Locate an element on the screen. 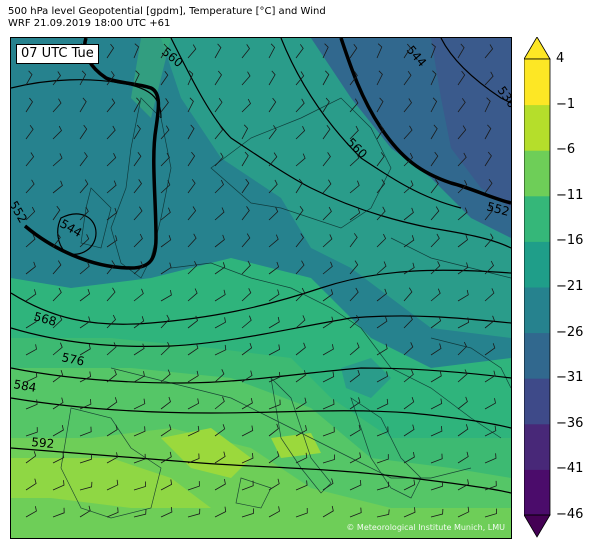 Image resolution: width=599 pixels, height=548 pixels. colorbar-outline is located at coordinates (537, 287).